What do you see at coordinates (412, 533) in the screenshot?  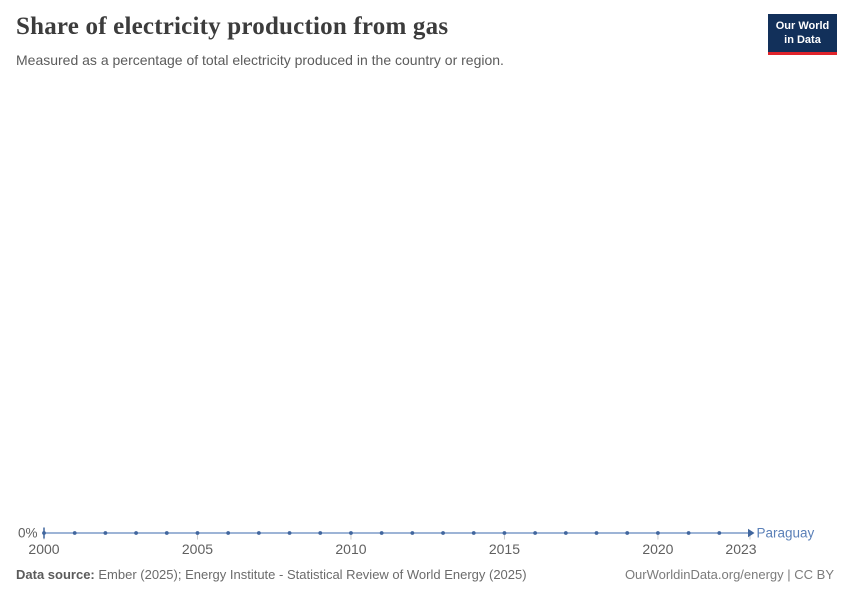 I see `data-point-2012` at bounding box center [412, 533].